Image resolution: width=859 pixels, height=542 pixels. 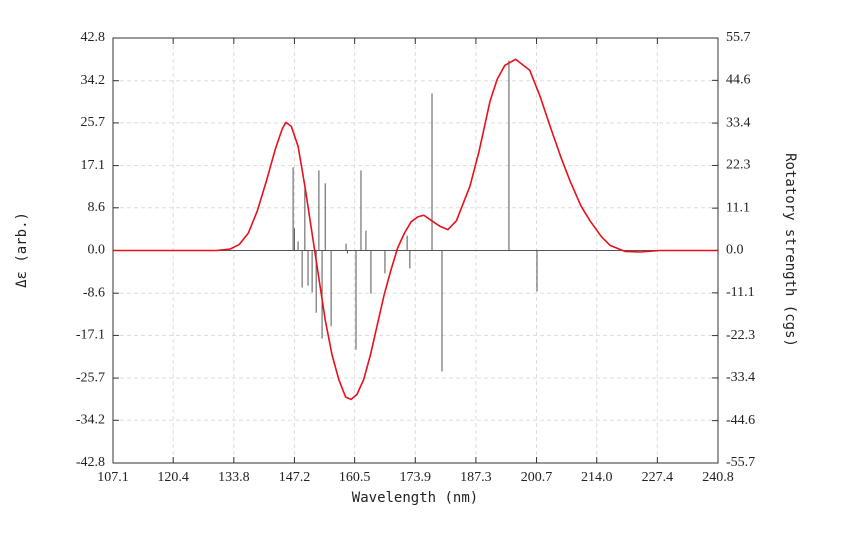 I want to click on x-tick-label: 133.8, so click(x=234, y=477).